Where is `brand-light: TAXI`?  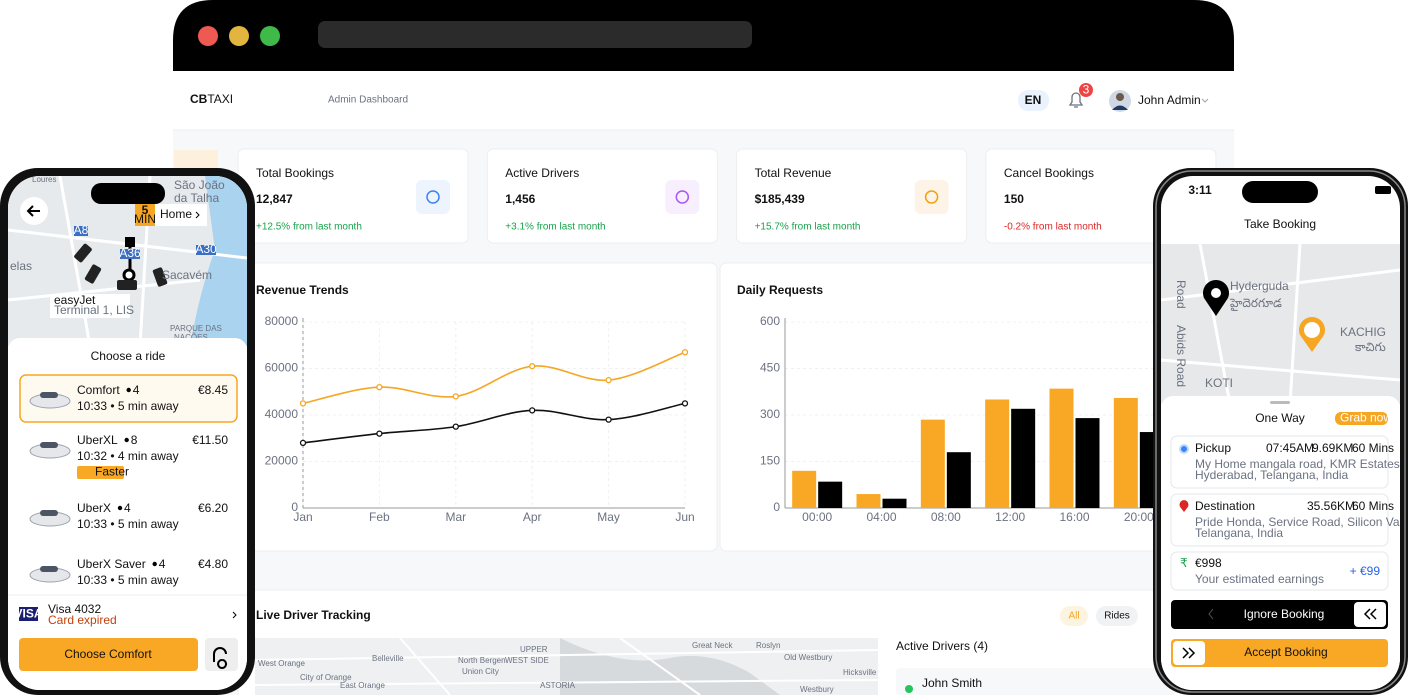
brand-light: TAXI is located at coordinates (220, 99).